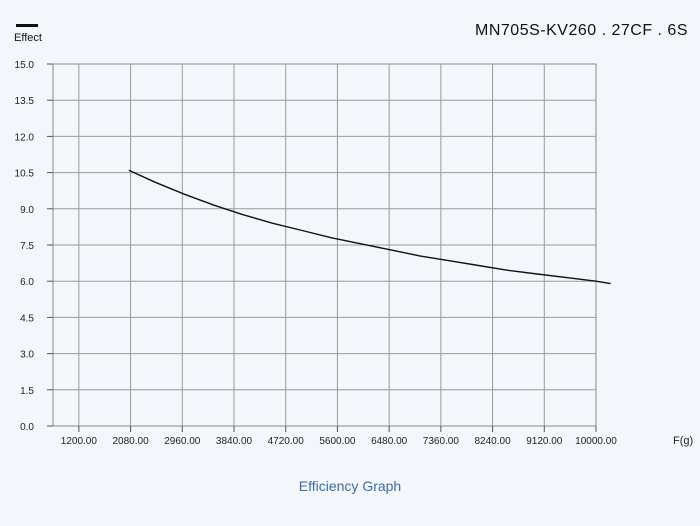  What do you see at coordinates (27, 427) in the screenshot?
I see `y-tick-label: 0.0` at bounding box center [27, 427].